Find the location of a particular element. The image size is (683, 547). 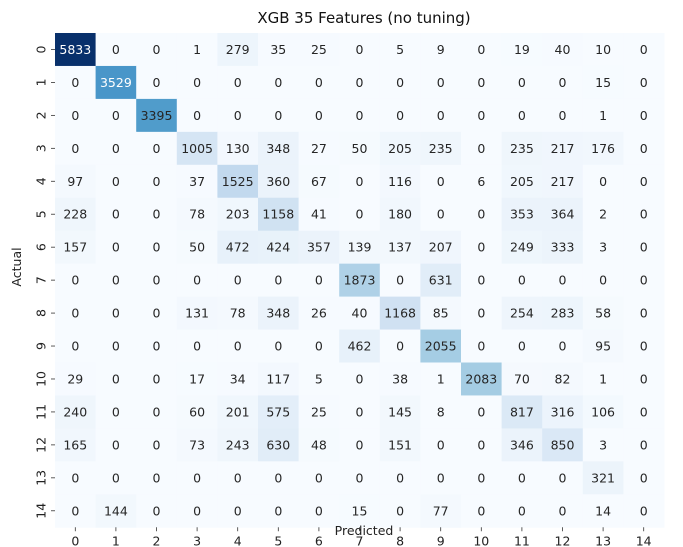

heatmap-cell-r6-c12 is located at coordinates (563, 247).